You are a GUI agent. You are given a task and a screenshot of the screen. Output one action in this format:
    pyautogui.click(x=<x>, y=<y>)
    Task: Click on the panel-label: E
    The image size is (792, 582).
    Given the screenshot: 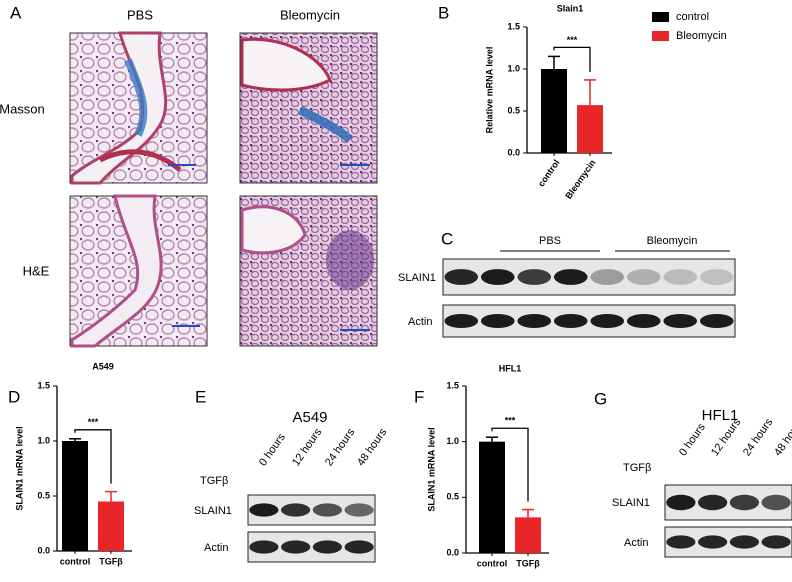 What is the action you would take?
    pyautogui.click(x=200, y=396)
    